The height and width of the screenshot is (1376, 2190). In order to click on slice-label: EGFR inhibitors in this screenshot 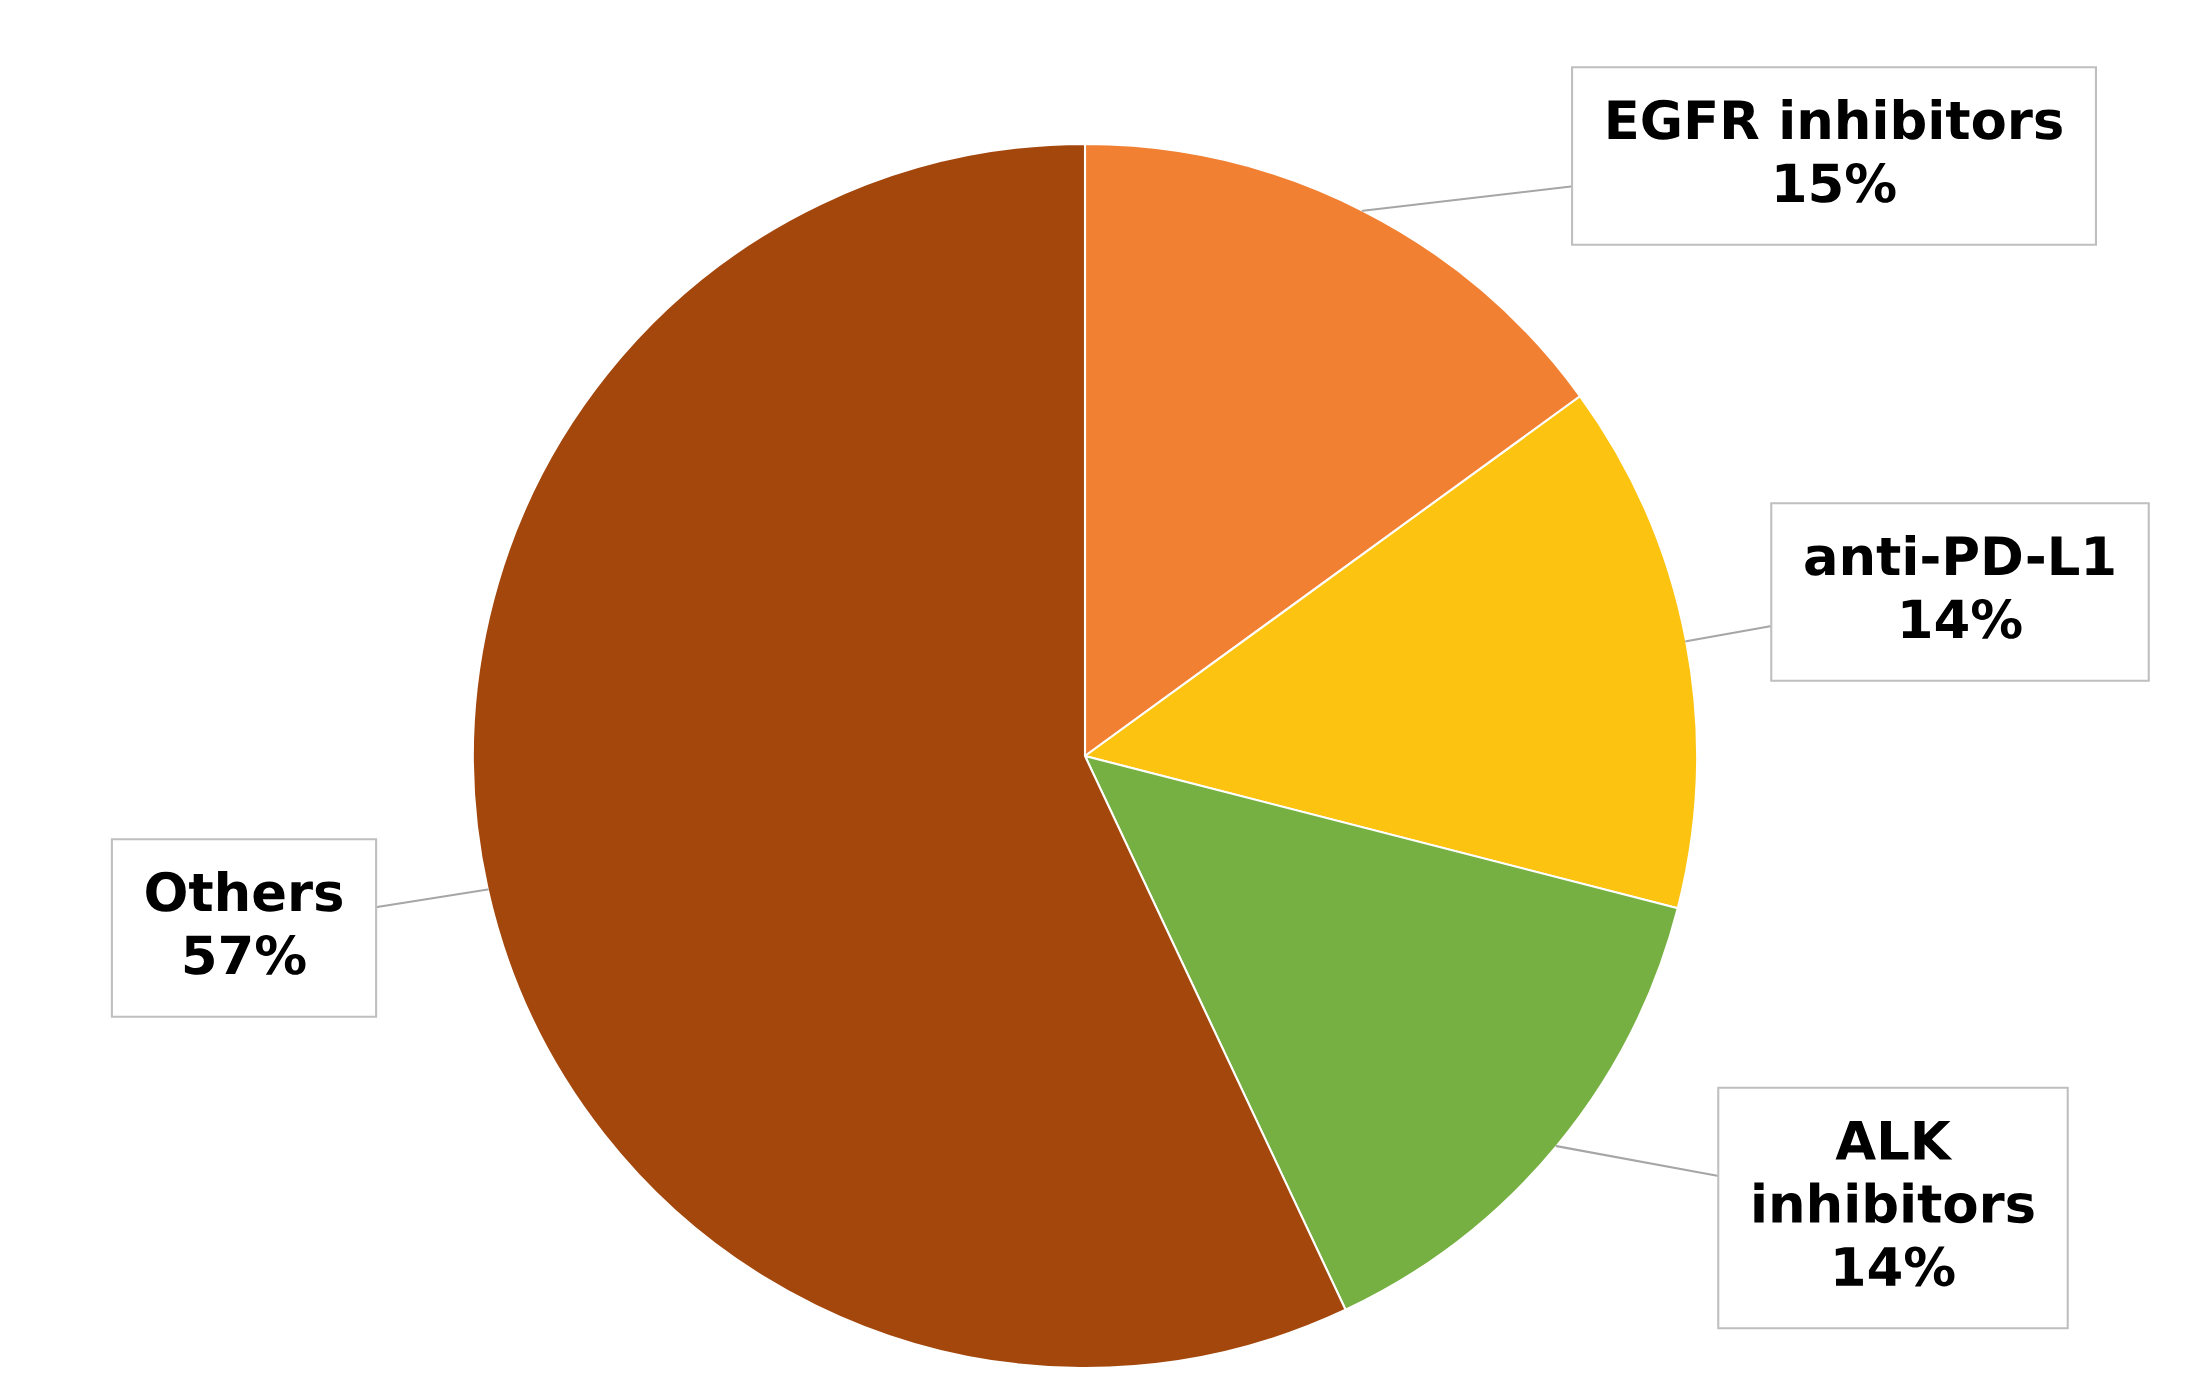, I will do `click(1835, 119)`.